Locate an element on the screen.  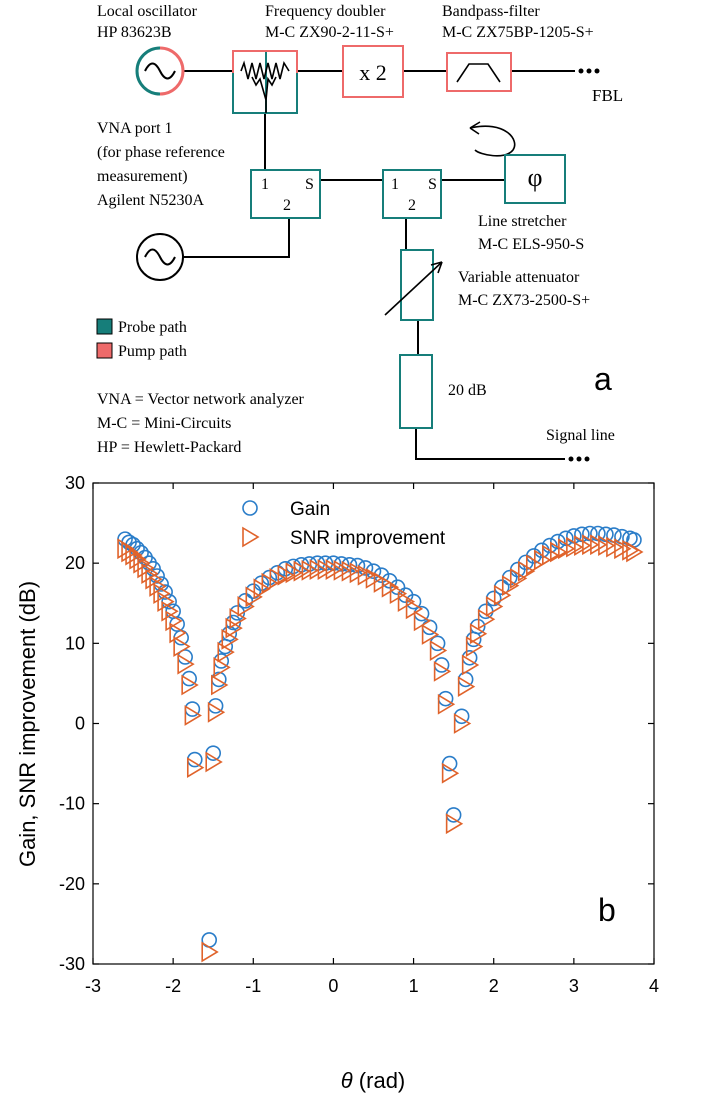
bandpass-label-2: M-C ZX75BP-1205-S+ is located at coordinates (518, 32).